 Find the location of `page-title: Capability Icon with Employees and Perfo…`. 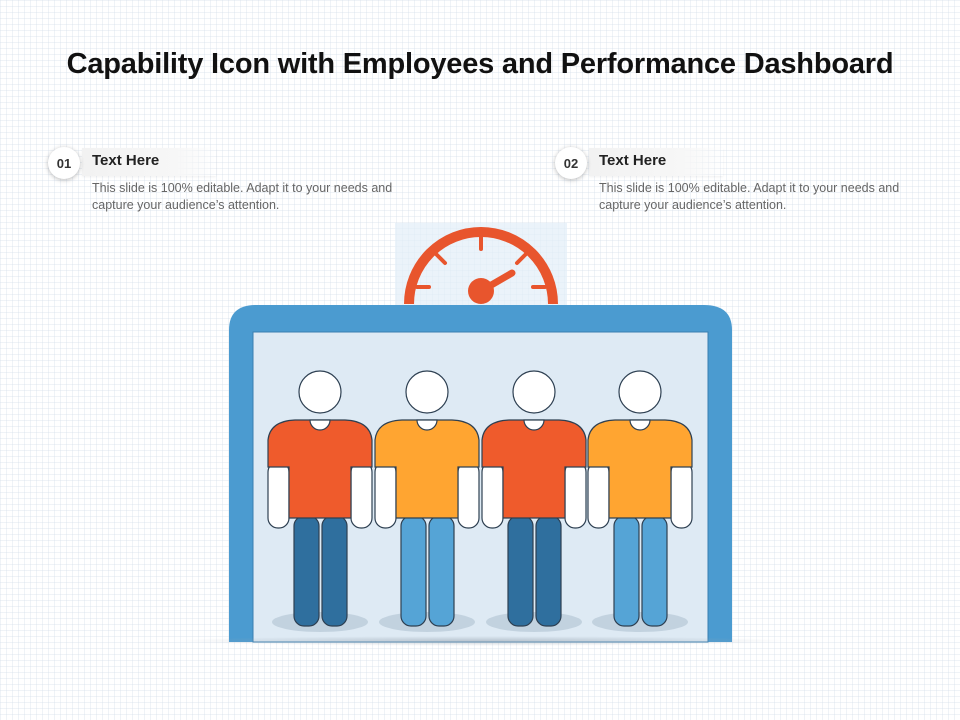

page-title: Capability Icon with Employees and Perfo… is located at coordinates (480, 64).